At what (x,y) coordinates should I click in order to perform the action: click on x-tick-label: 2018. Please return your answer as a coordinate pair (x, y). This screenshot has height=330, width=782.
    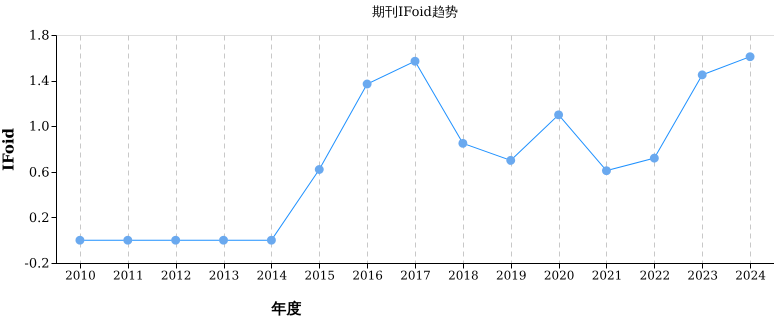
    Looking at the image, I should click on (463, 275).